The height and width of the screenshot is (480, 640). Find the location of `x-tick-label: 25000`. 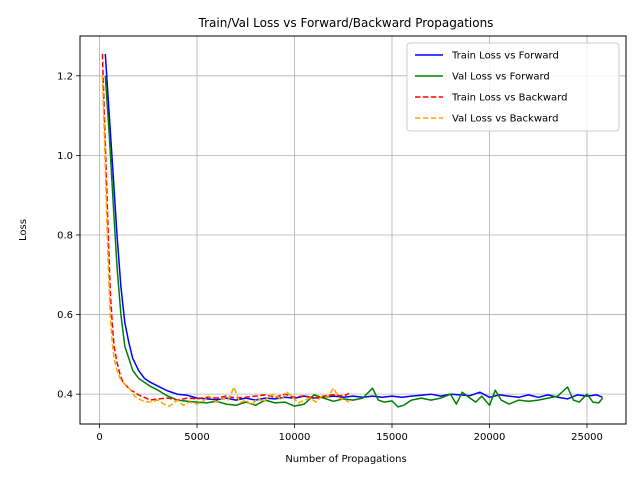

x-tick-label: 25000 is located at coordinates (587, 437).